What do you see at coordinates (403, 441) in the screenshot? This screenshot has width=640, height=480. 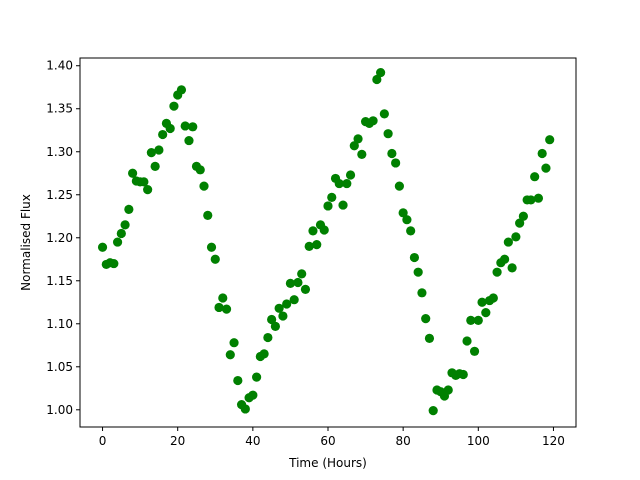 I see `x-tick-label: 80` at bounding box center [403, 441].